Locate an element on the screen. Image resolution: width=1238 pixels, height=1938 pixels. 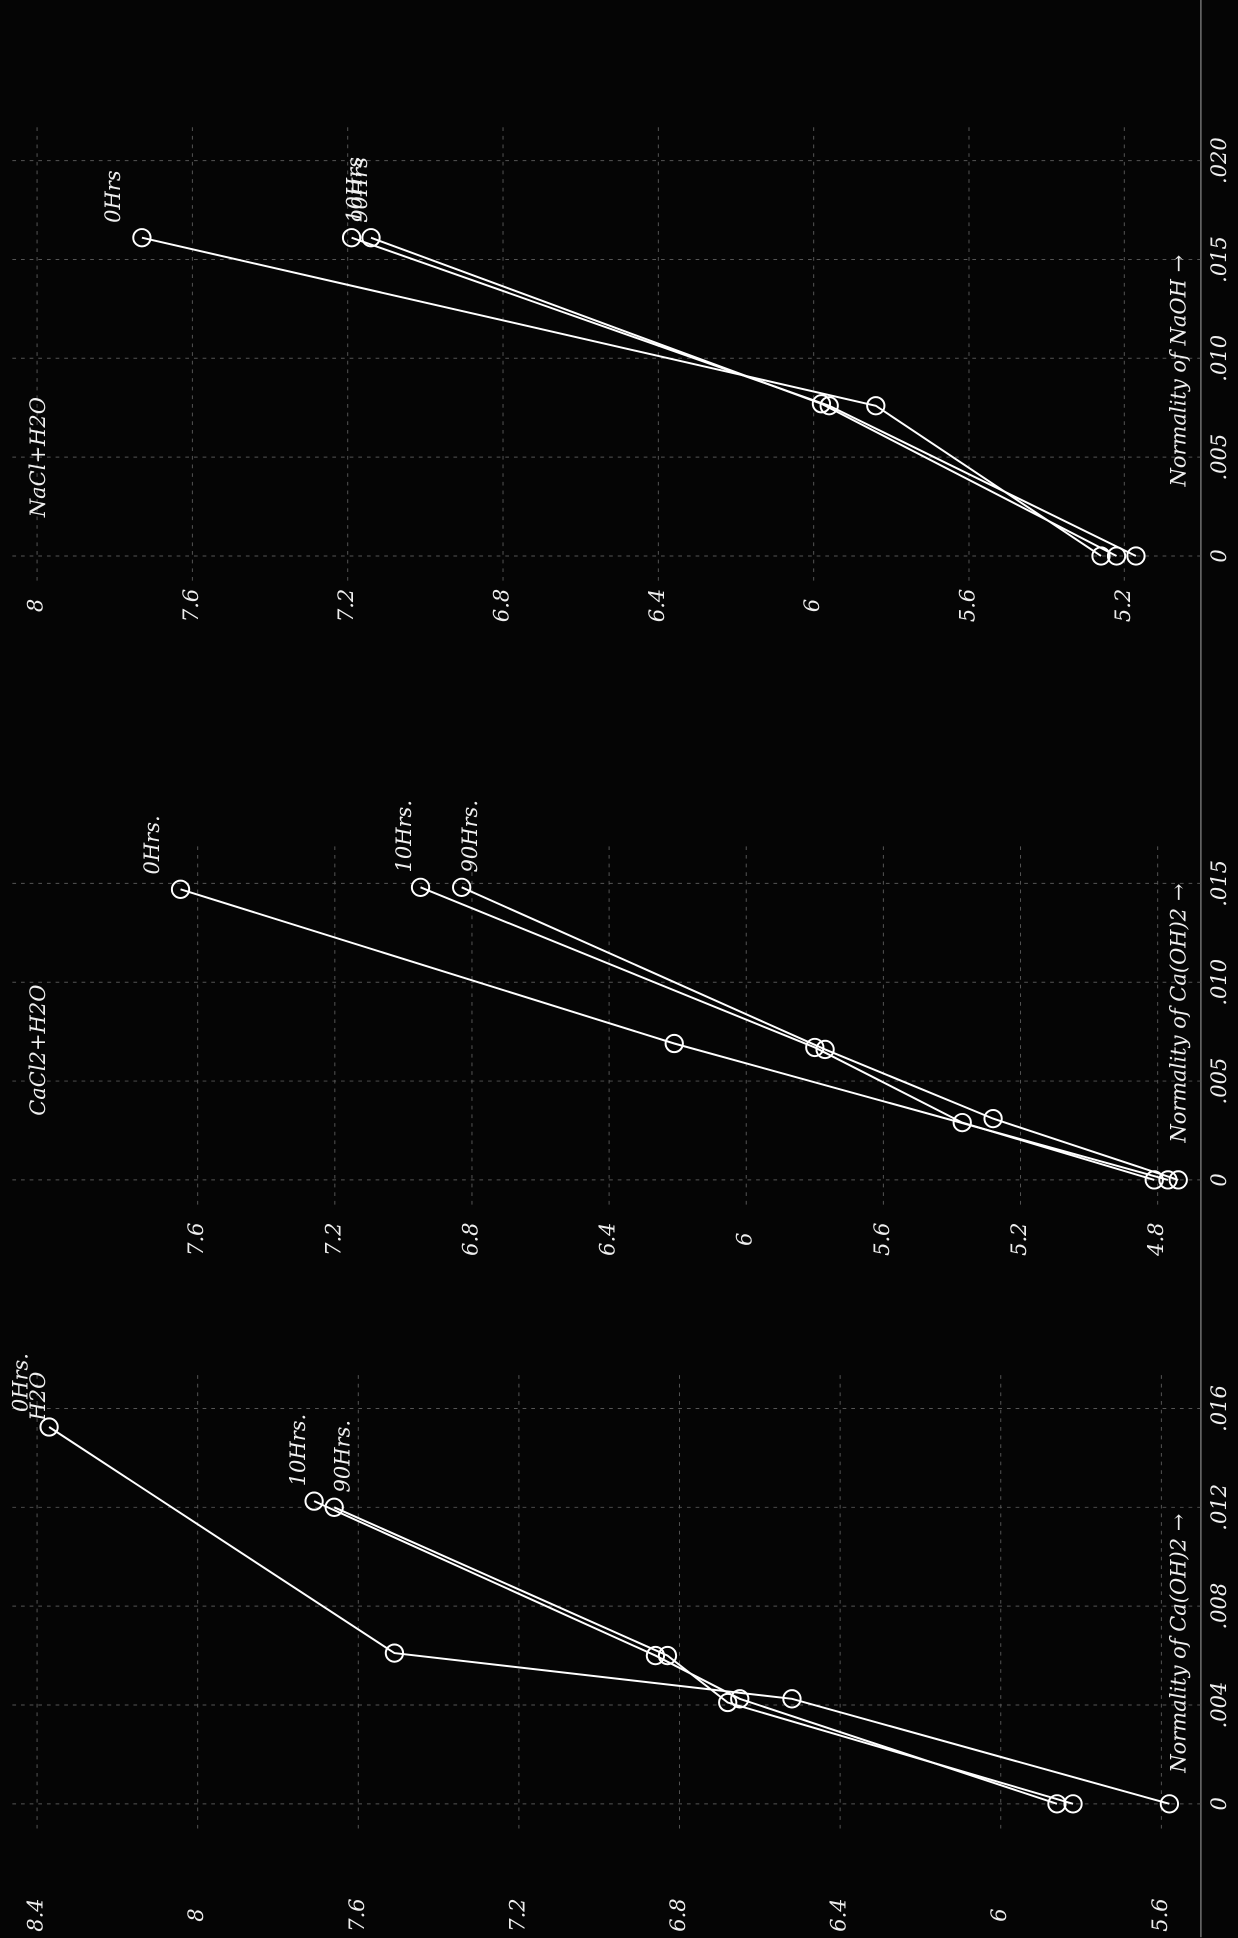
y-tick-label: 8.4 is located at coordinates (36, 1914).